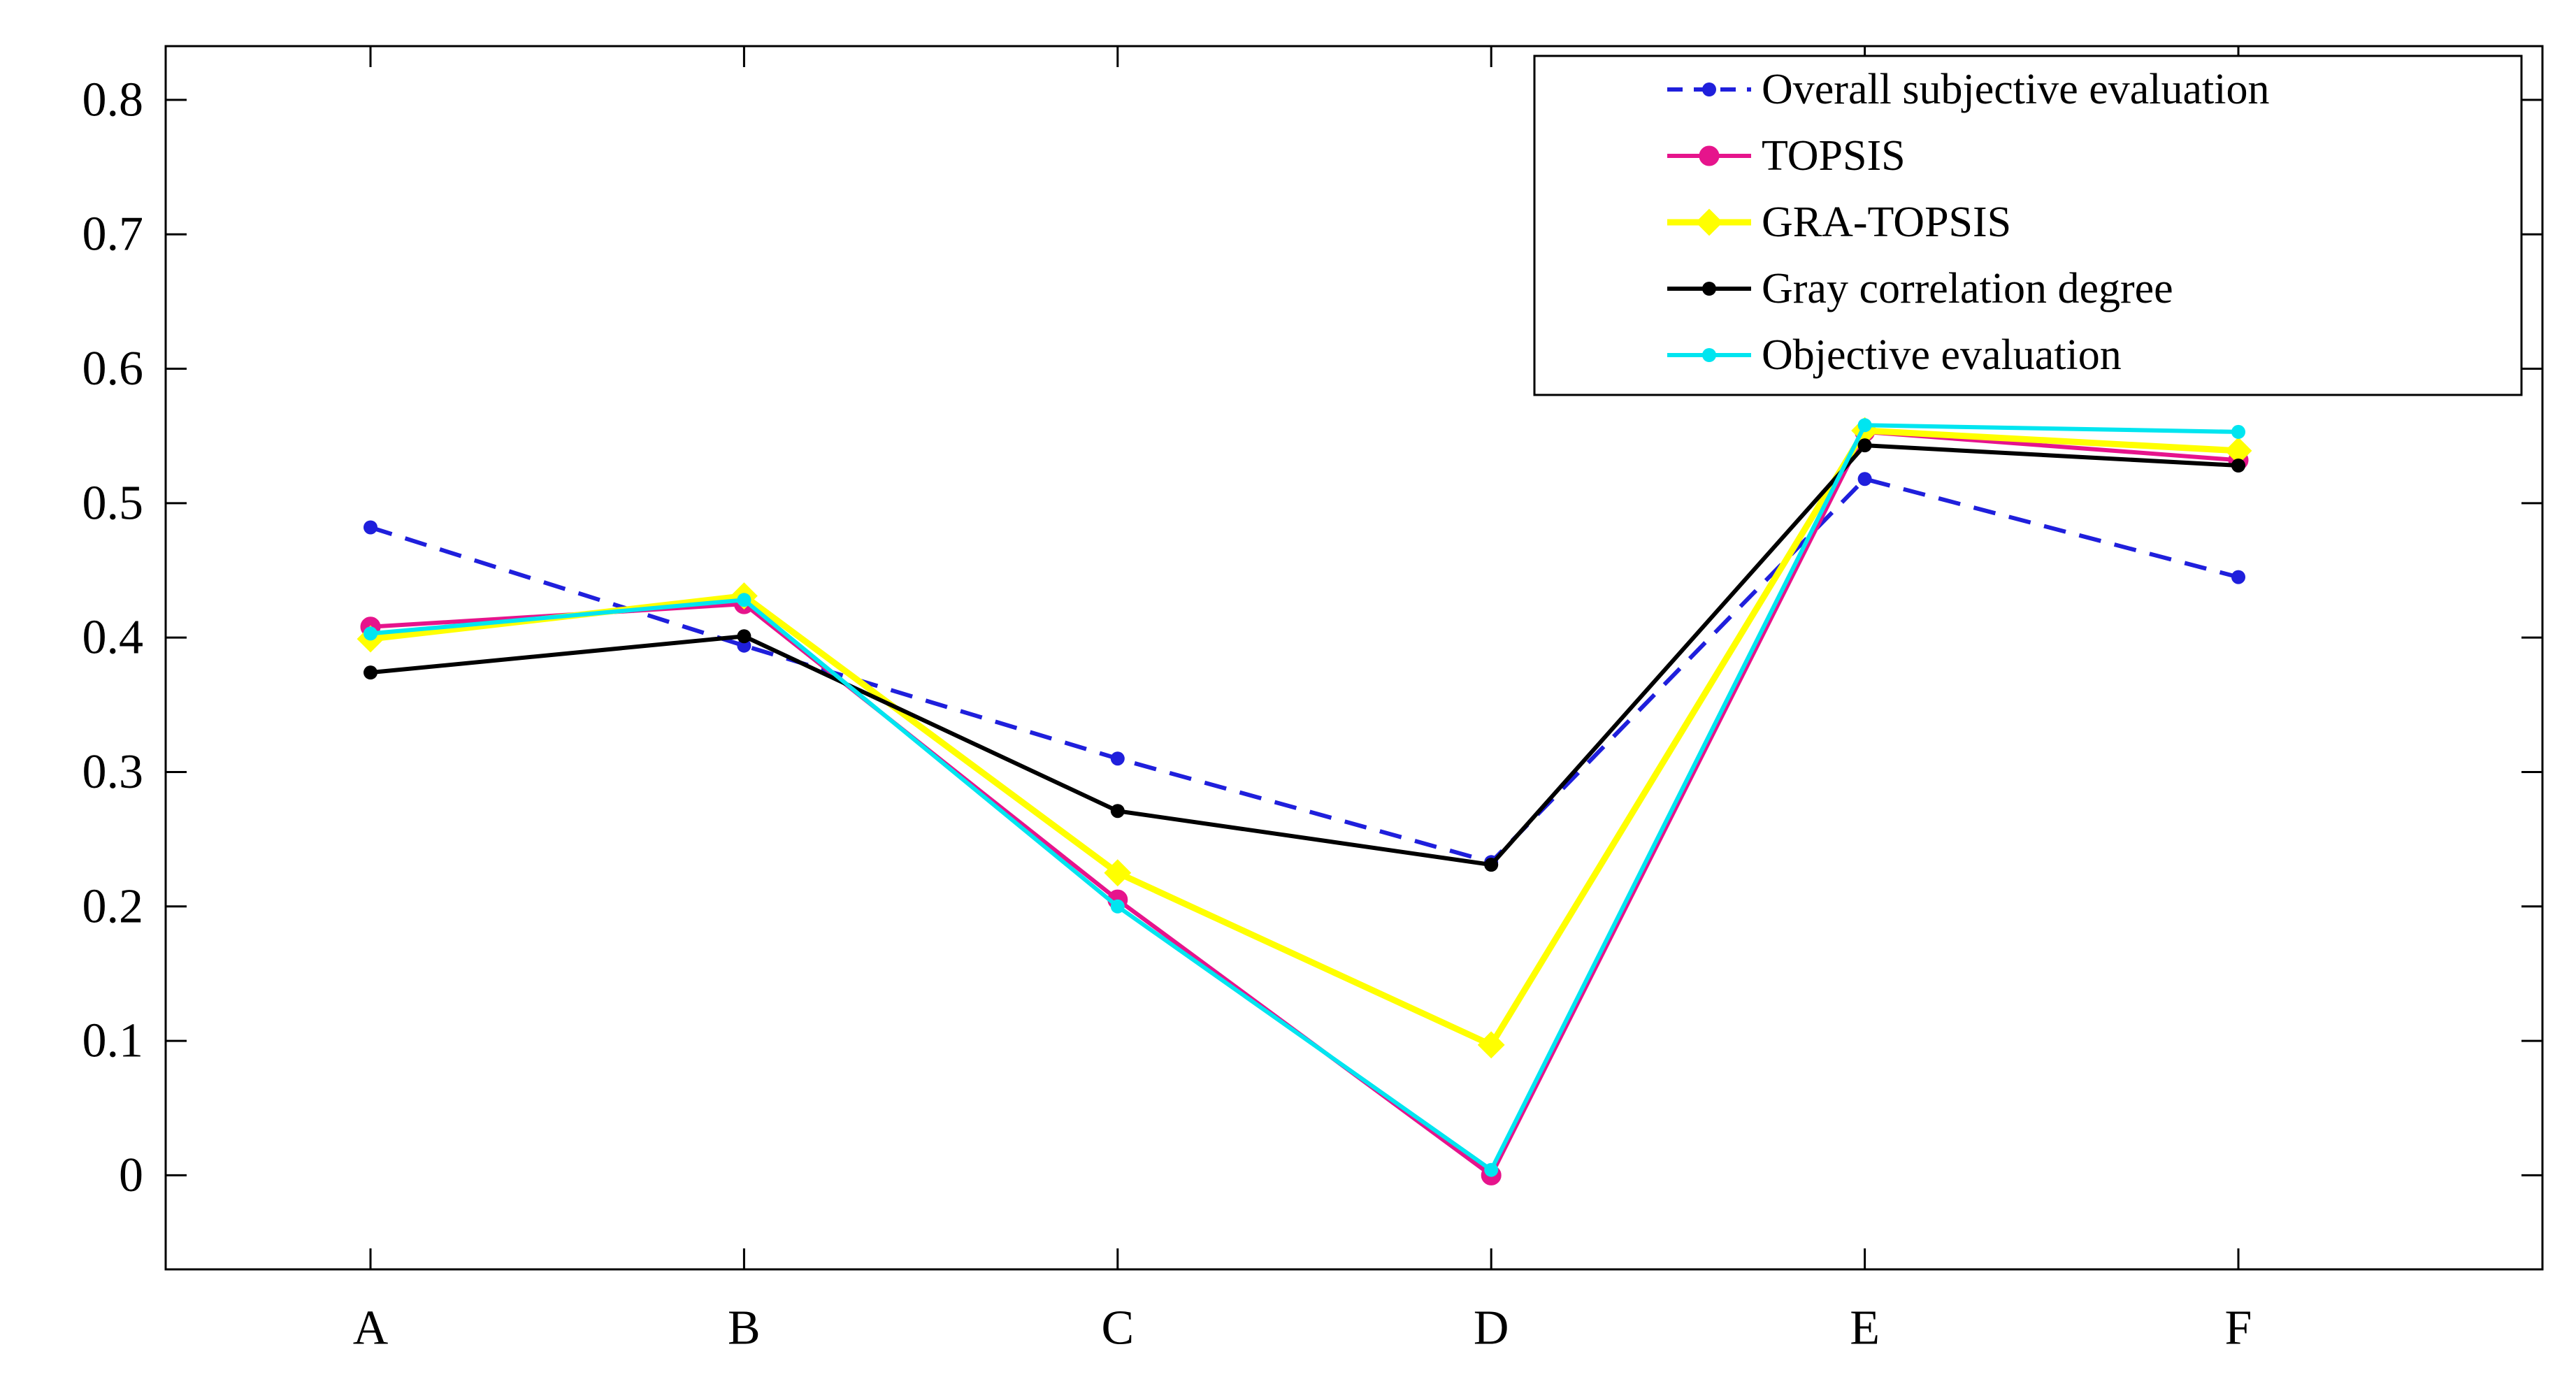 The width and height of the screenshot is (2576, 1384). What do you see at coordinates (1865, 1328) in the screenshot?
I see `x-tick-label: E` at bounding box center [1865, 1328].